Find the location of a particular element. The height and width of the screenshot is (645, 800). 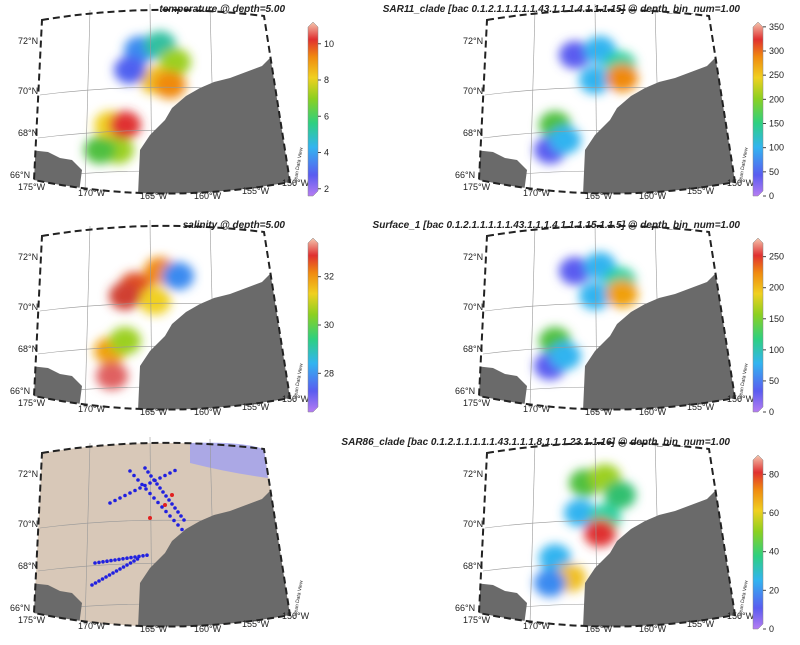

colorbar-label: 350 is located at coordinates (776, 27).